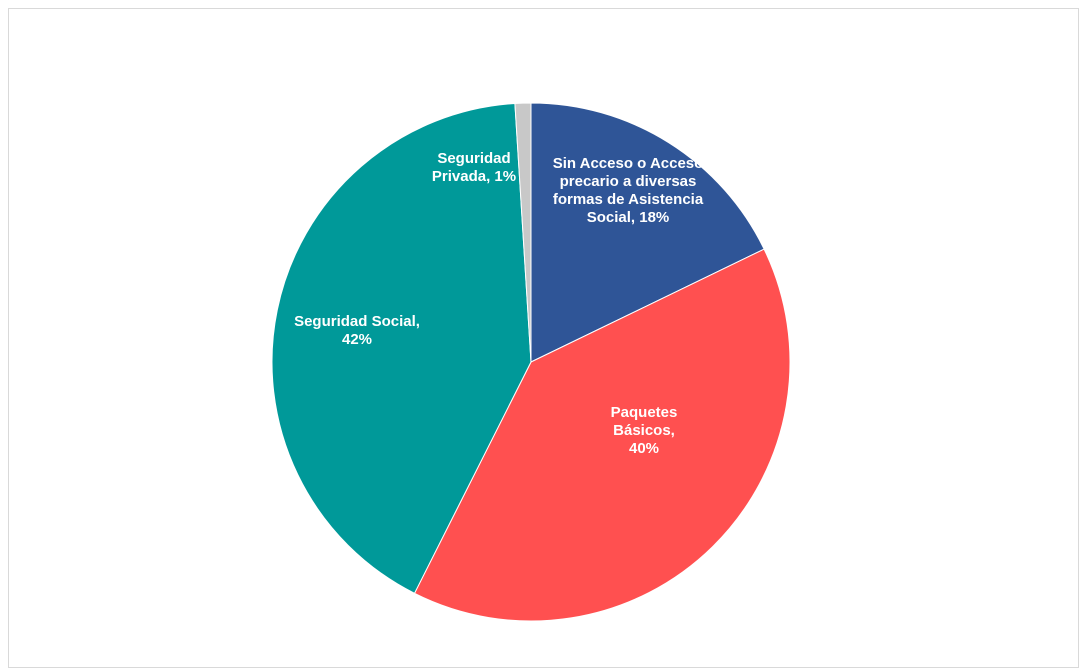 The image size is (1087, 668). Describe the element at coordinates (628, 199) in the screenshot. I see `slice-label-line: formas de Asistencia` at that location.